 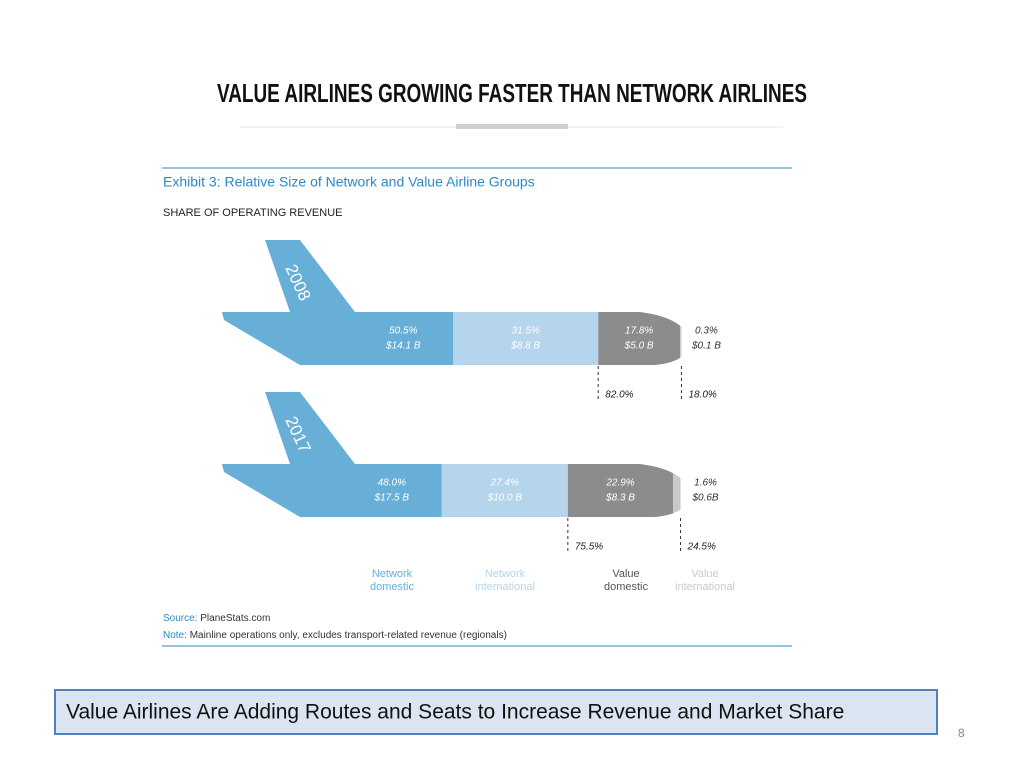 I want to click on note-label: Note:, so click(x=175, y=635).